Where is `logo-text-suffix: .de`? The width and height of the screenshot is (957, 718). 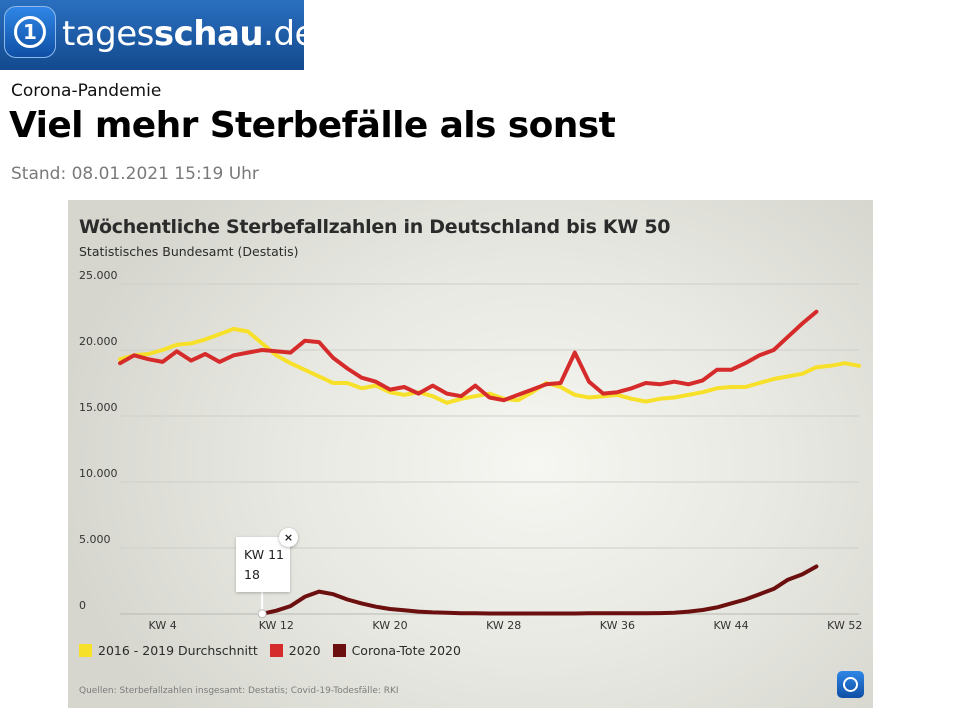
logo-text-suffix: .de is located at coordinates (289, 34).